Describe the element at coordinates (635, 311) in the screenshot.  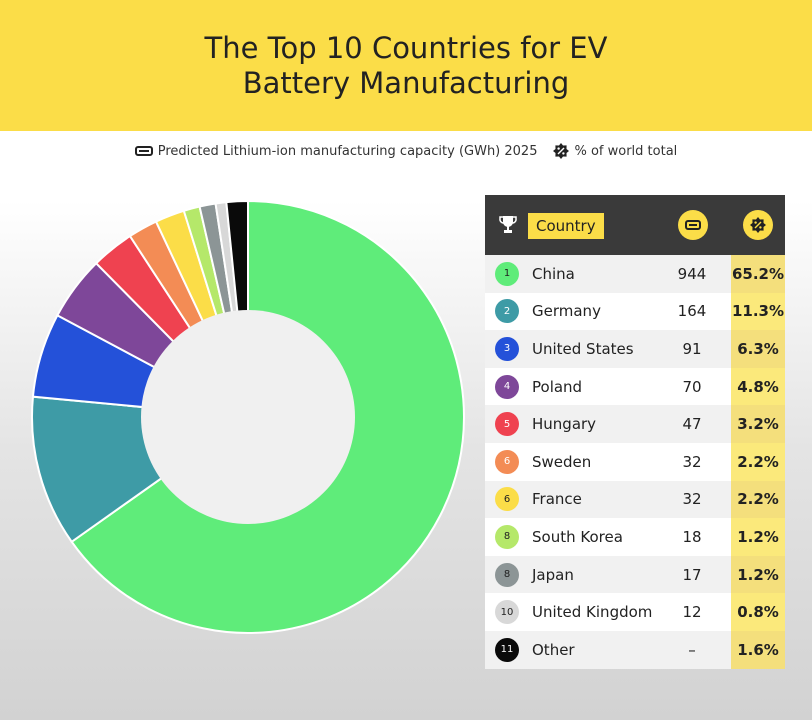
I see `table-row: 2 Germany 164 11.3%` at that location.